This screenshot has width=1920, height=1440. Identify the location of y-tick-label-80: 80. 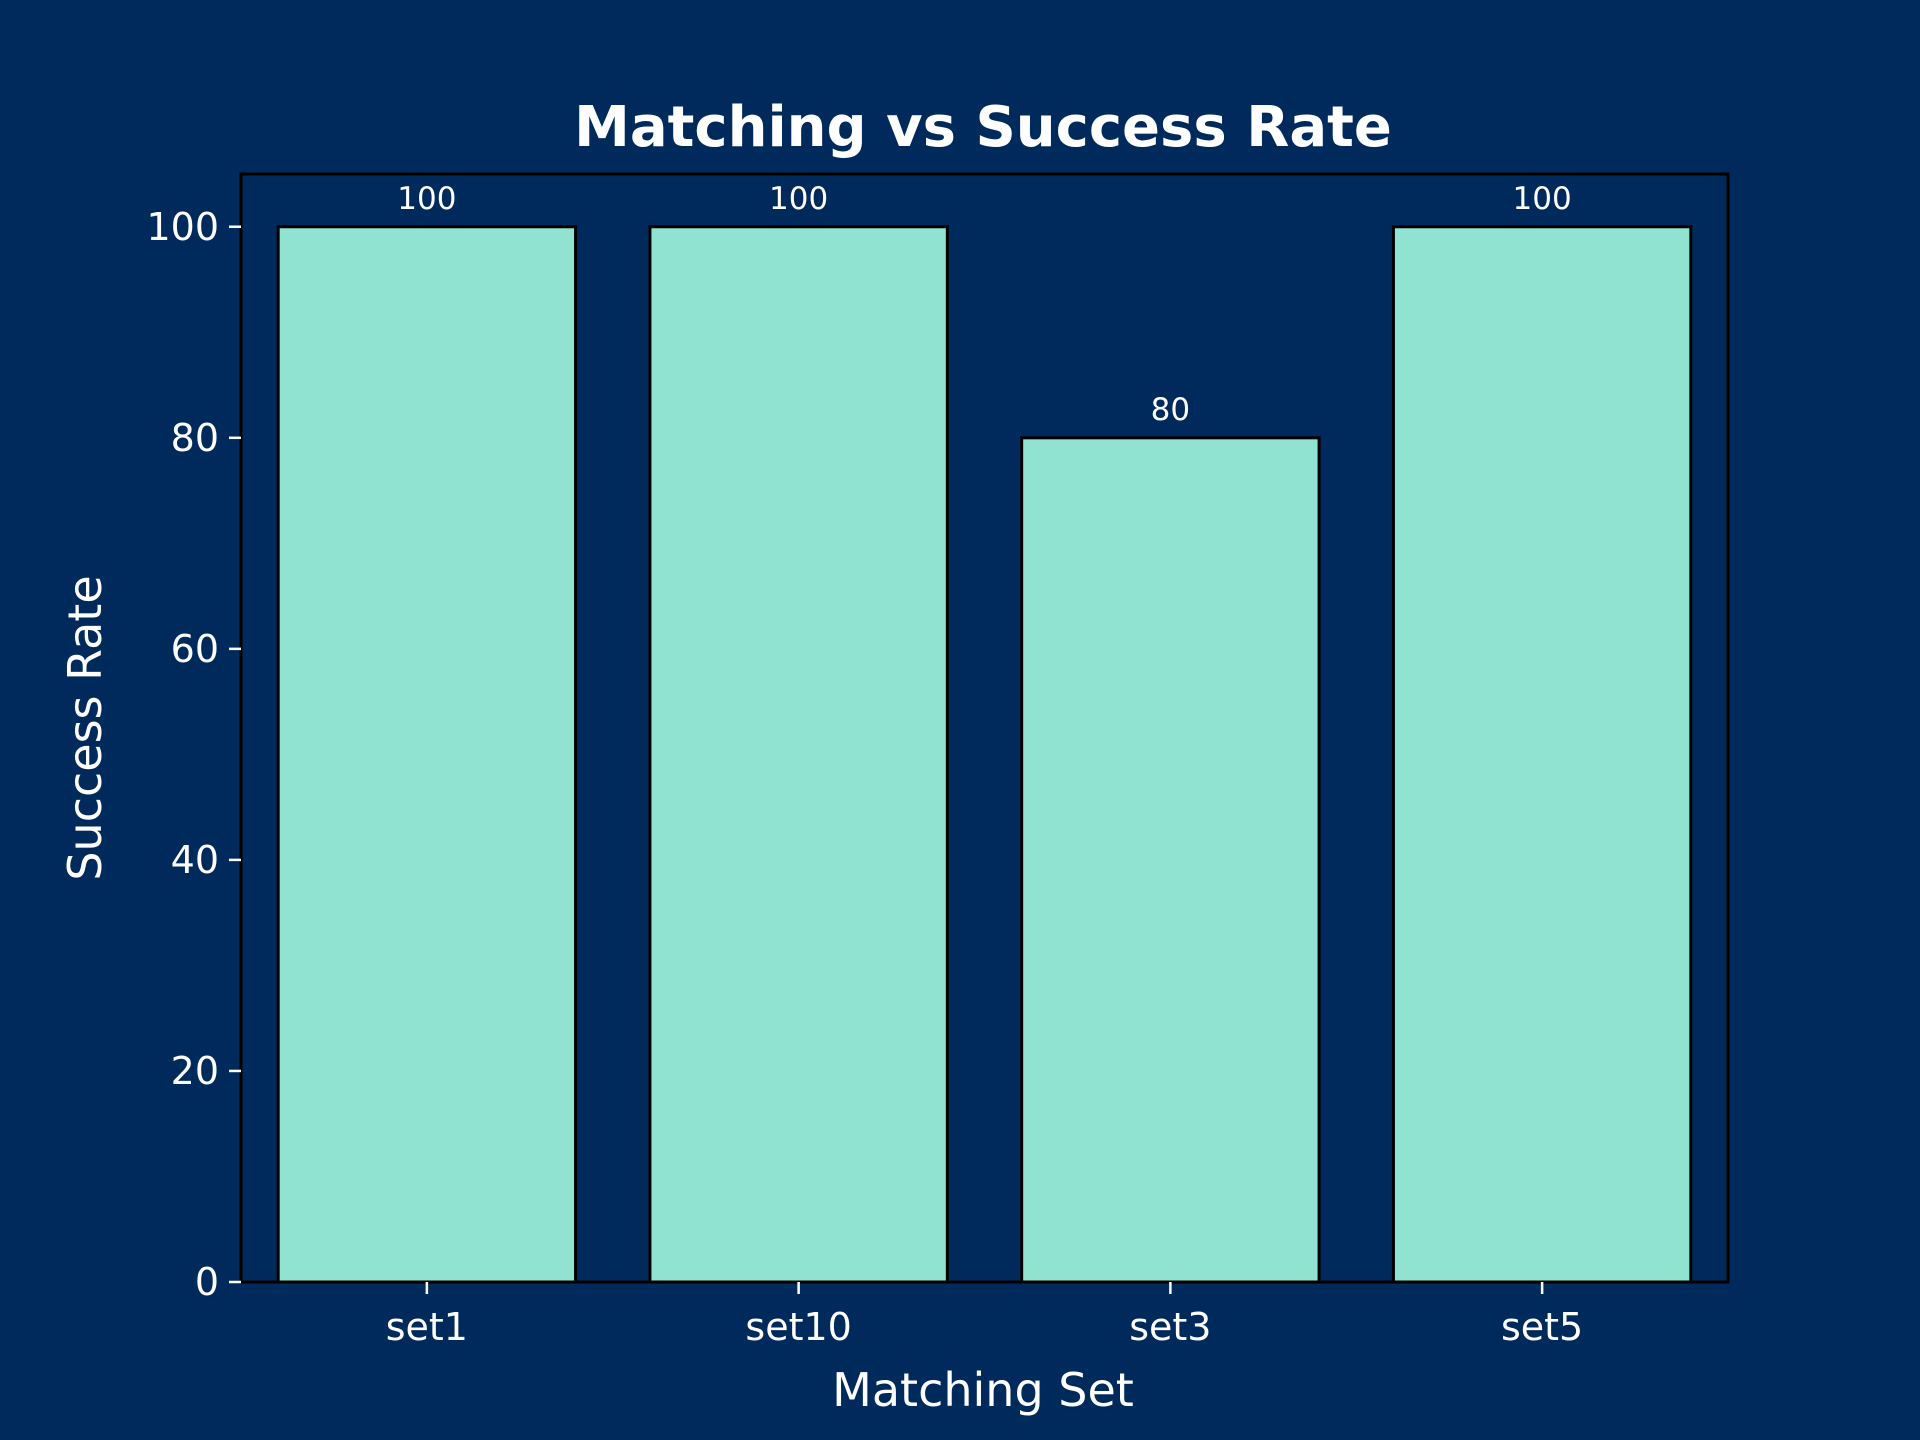
(195, 438).